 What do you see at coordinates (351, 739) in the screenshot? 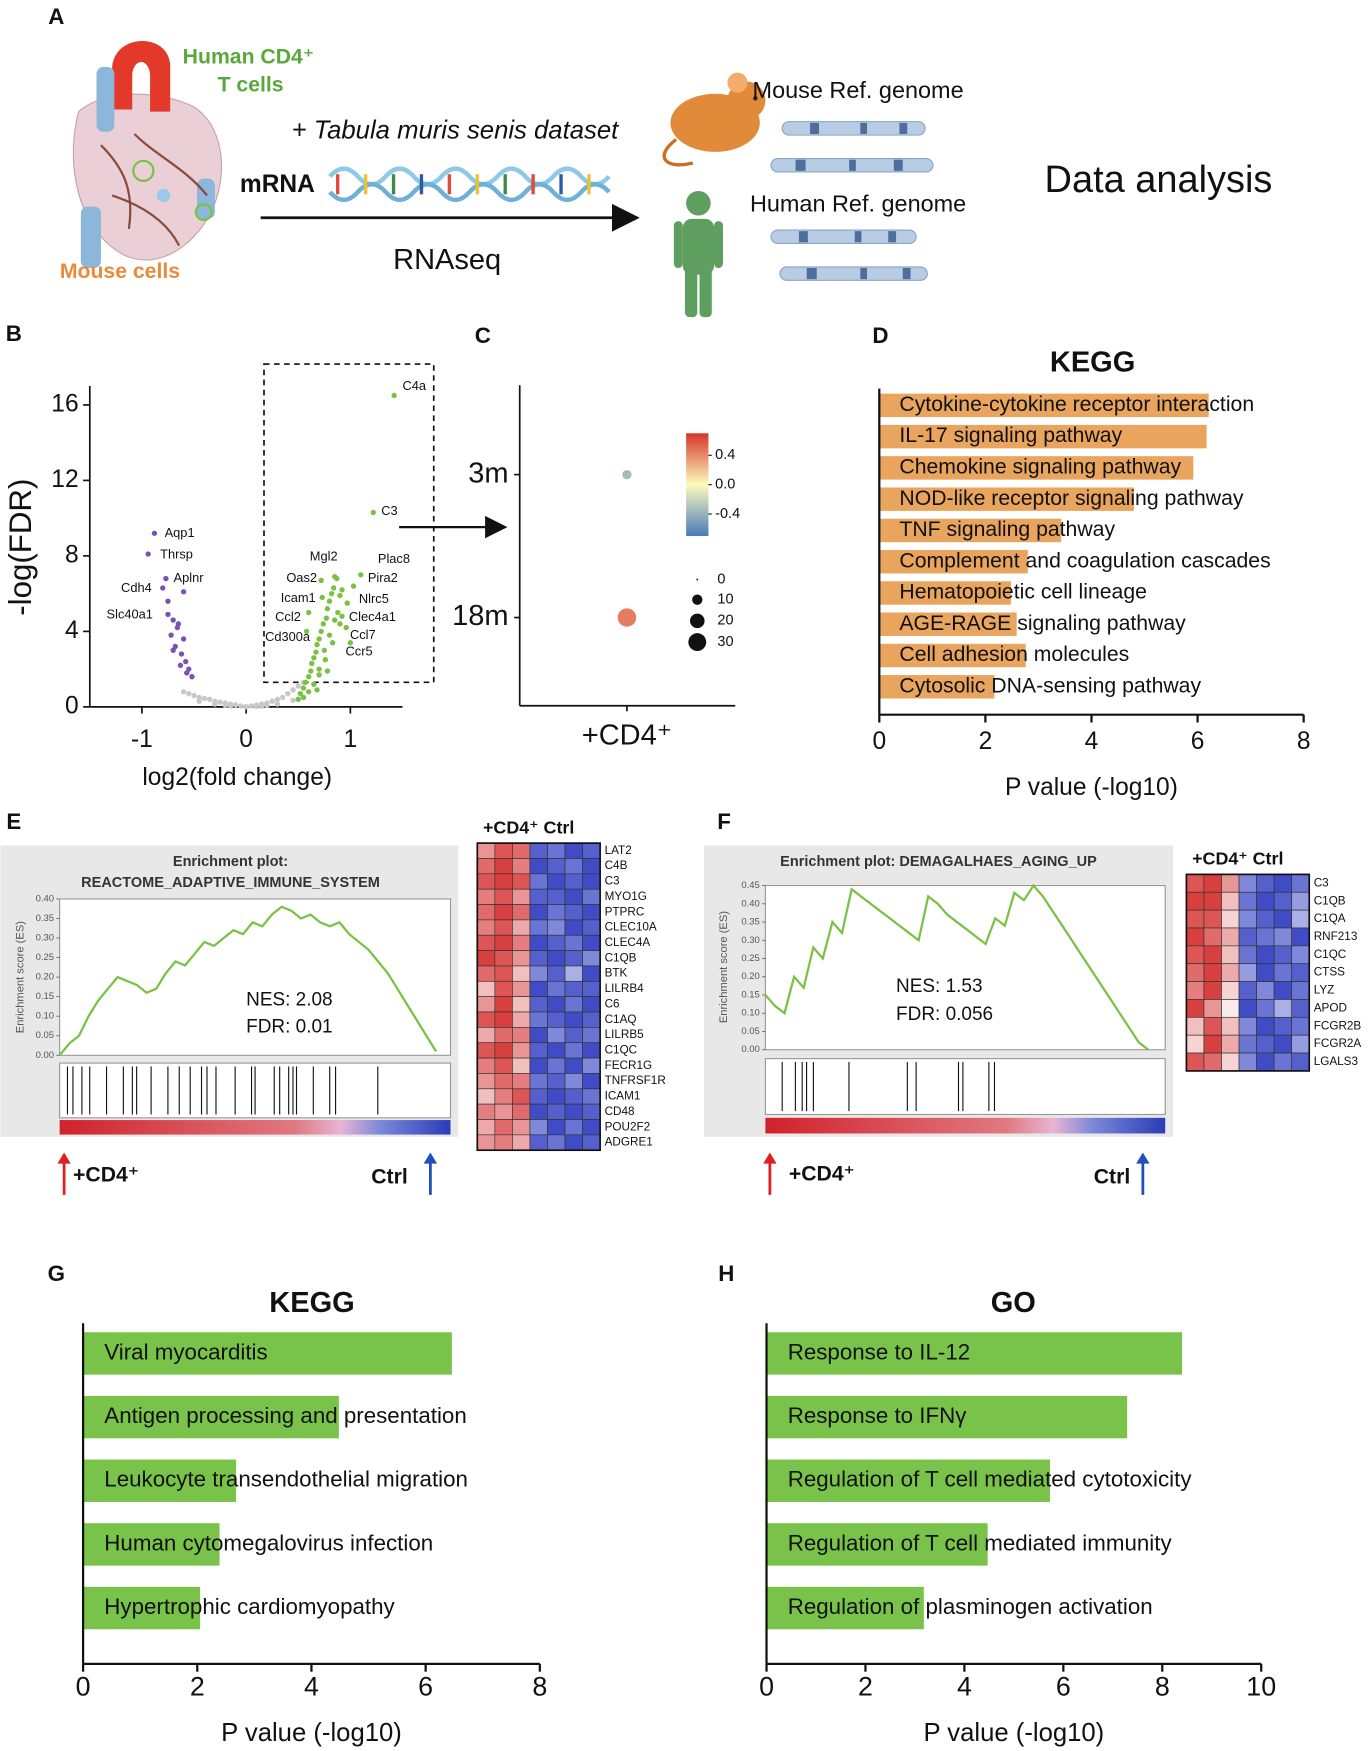
I see `x-tick-label: 1` at bounding box center [351, 739].